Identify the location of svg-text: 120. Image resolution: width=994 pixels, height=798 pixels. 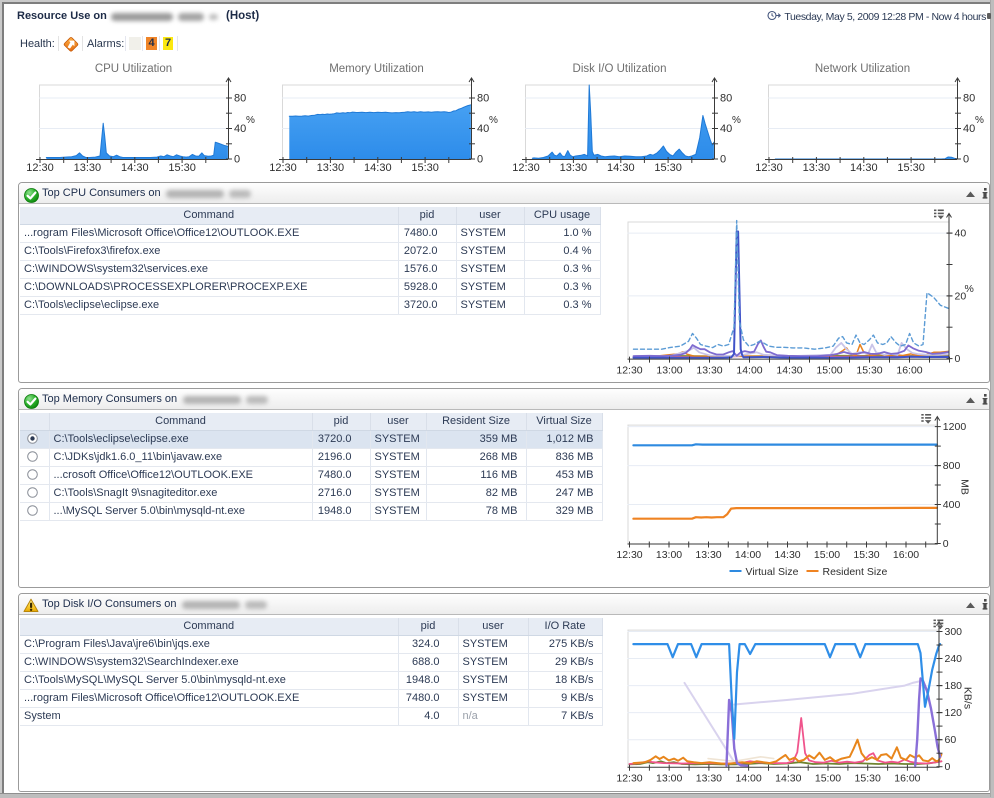
(954, 713).